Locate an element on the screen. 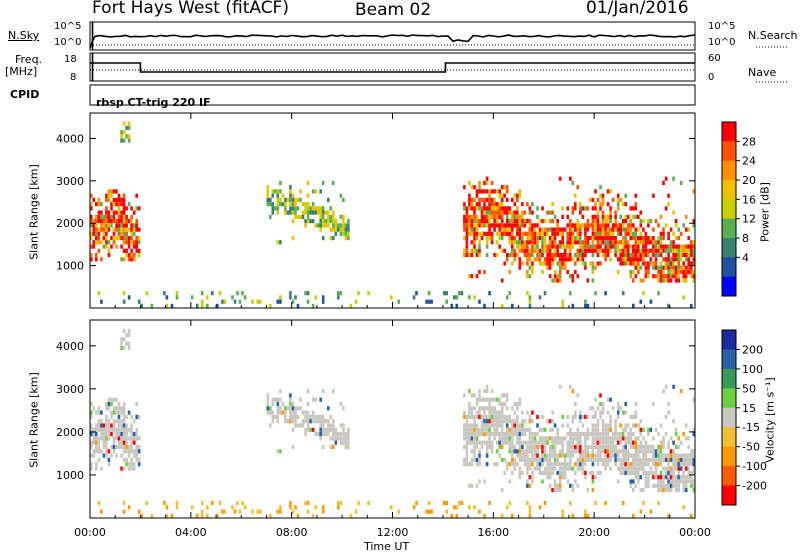 Image resolution: width=800 pixels, height=554 pixels. nave-tick-top: 60 is located at coordinates (714, 58).